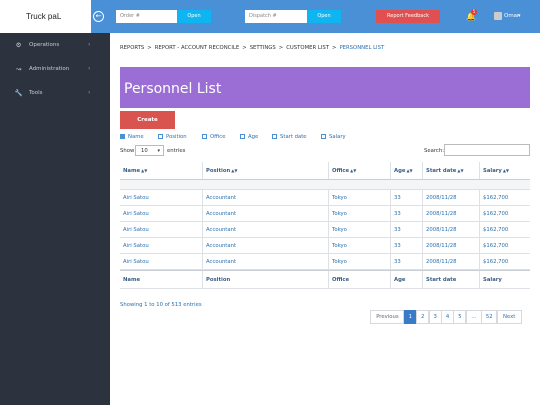 The image size is (540, 405). I want to click on toggle-start-date: Start date, so click(289, 137).